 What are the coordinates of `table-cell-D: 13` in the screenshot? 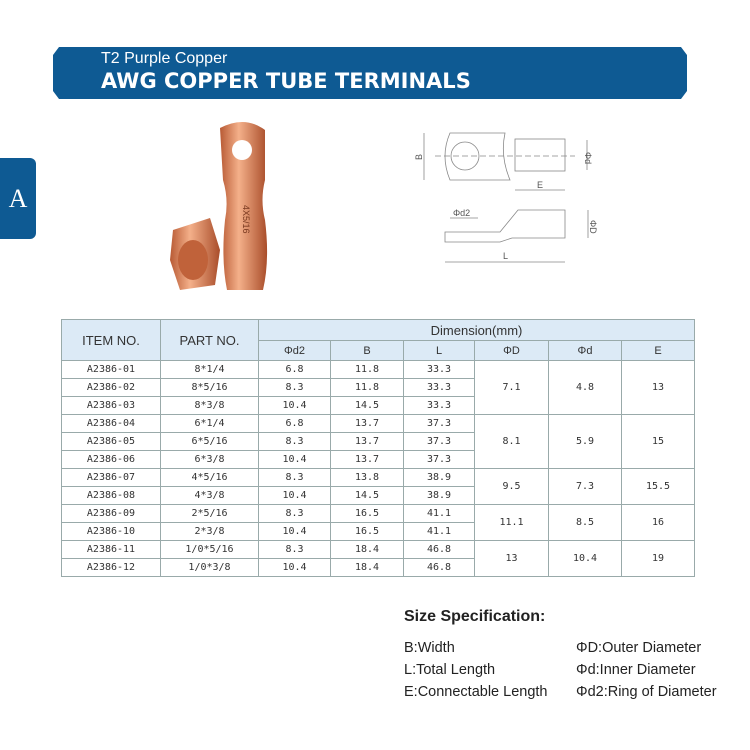 It's located at (511, 558).